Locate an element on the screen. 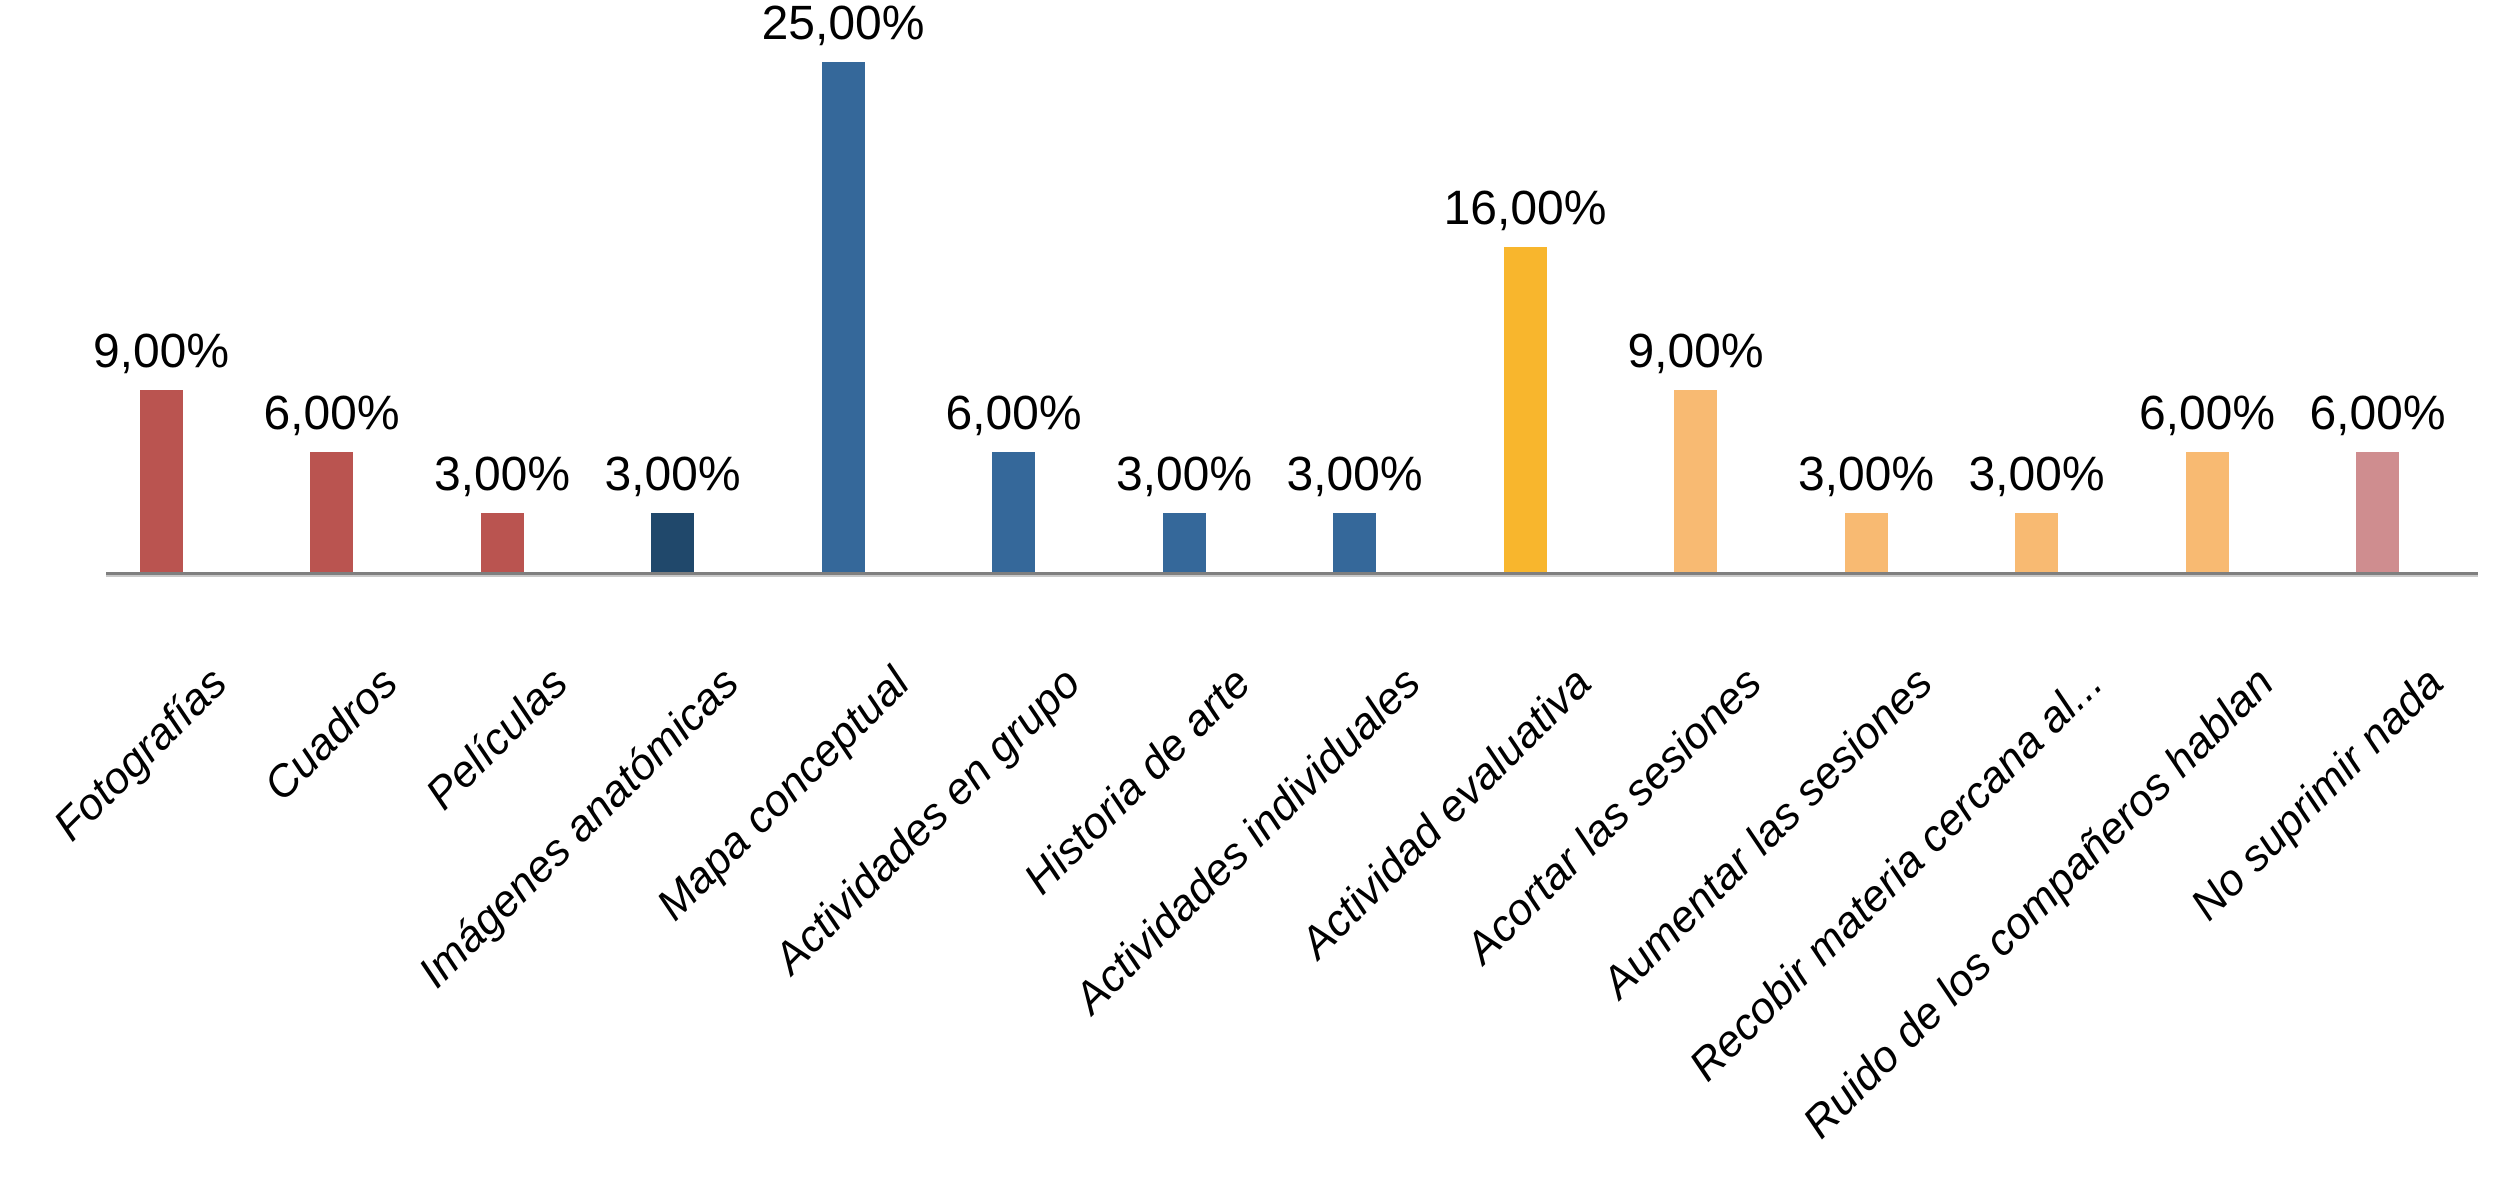 Image resolution: width=2494 pixels, height=1194 pixels. category-label: Fotografías is located at coordinates (140, 754).